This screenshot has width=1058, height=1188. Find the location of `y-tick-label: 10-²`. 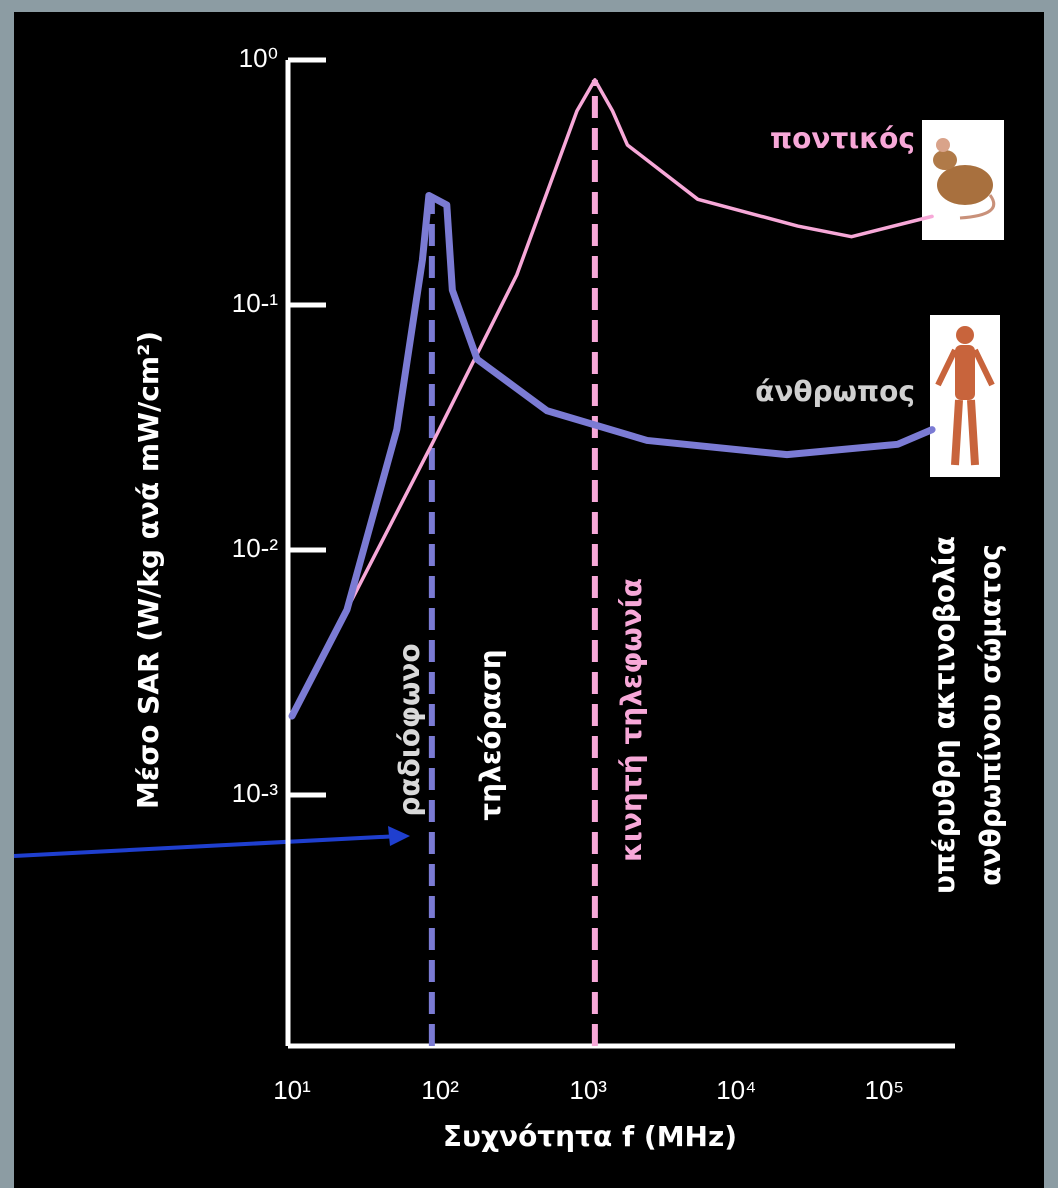

y-tick-label: 10-² is located at coordinates (255, 548).